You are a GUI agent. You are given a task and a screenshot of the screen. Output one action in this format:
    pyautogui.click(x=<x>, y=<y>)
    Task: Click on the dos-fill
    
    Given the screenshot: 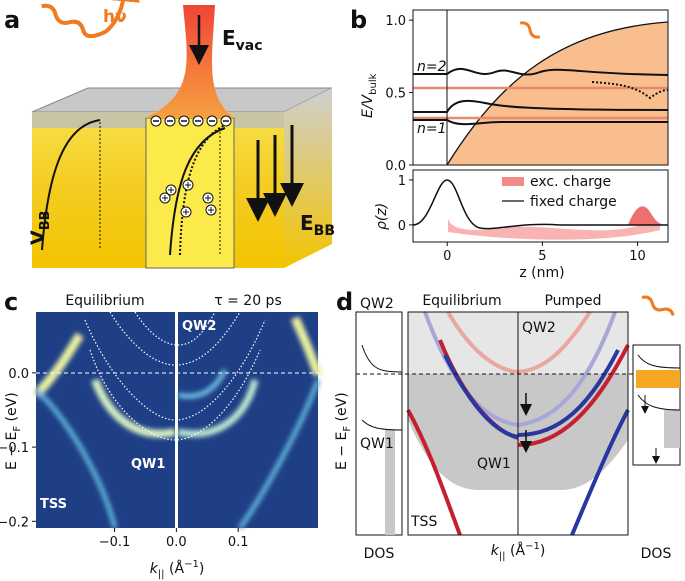 What is the action you would take?
    pyautogui.click(x=672, y=429)
    